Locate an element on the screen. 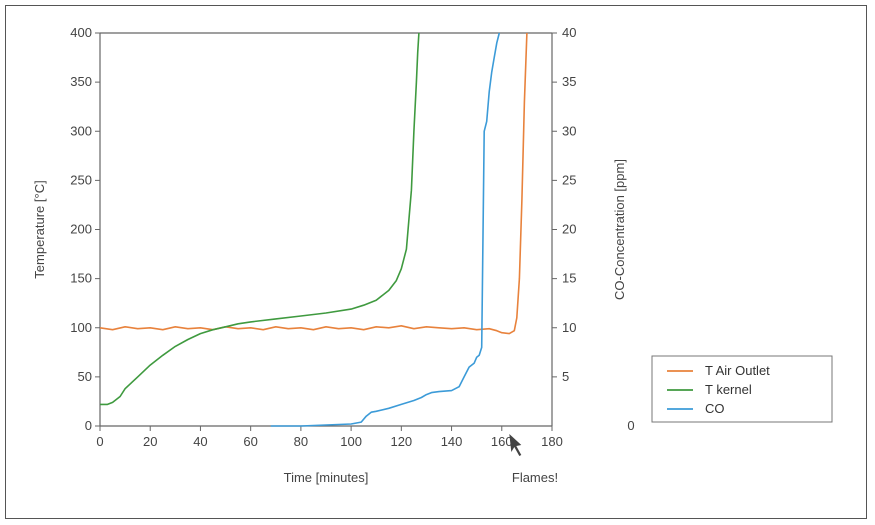  y-axis-right-label: CO-Concentration [ppm] is located at coordinates (619, 229).